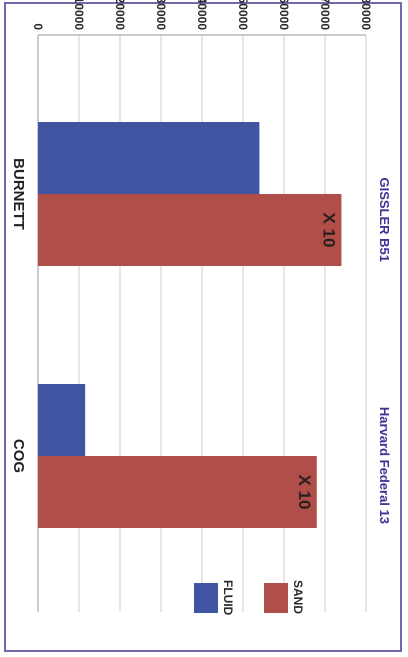 Image resolution: width=408 pixels, height=657 pixels. What do you see at coordinates (120, 15) in the screenshot?
I see `tick-label: 20000` at bounding box center [120, 15].